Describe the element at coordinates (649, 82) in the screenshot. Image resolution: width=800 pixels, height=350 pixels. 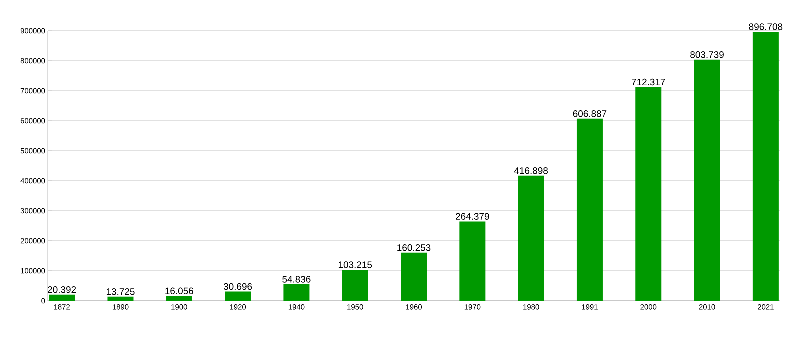
I see `data-label: 712.317` at that location.